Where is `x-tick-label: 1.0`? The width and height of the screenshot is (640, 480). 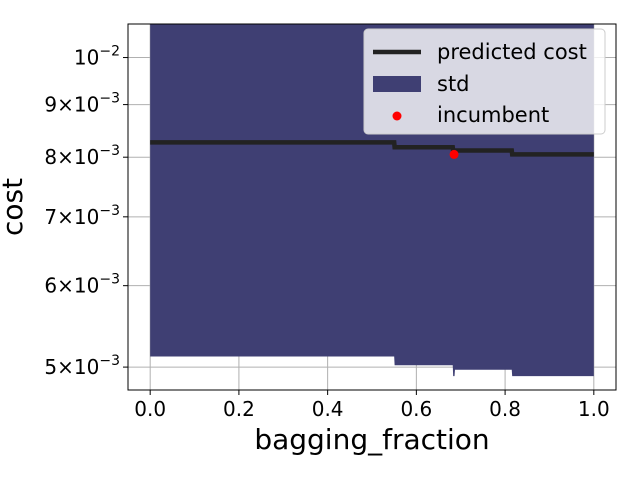
x-tick-label: 1.0 is located at coordinates (594, 409).